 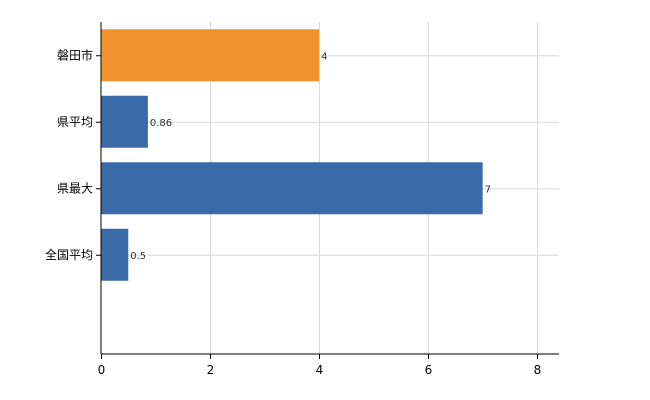 I want to click on x-tick-label: 8, so click(x=538, y=370).